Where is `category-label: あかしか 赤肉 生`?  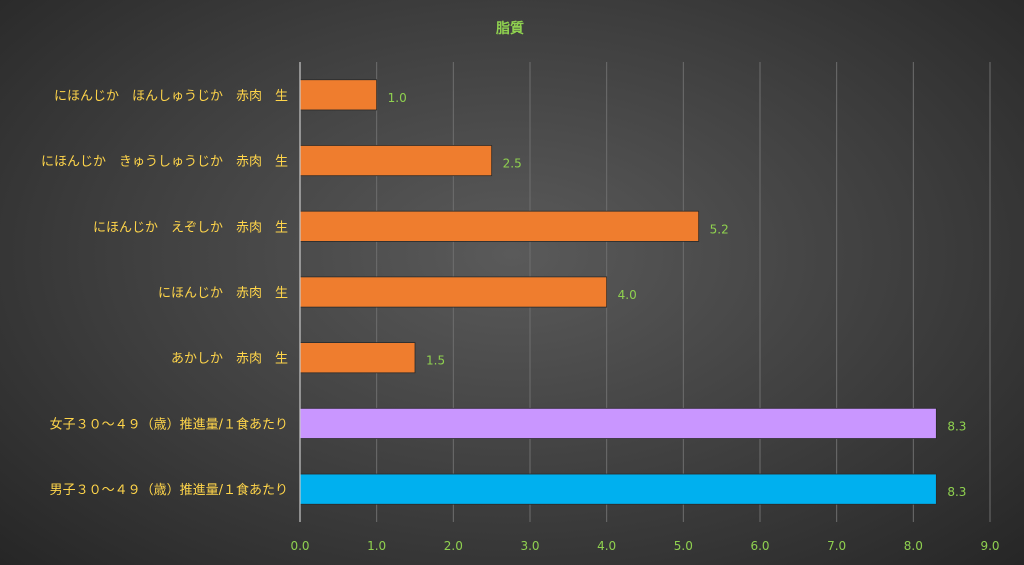
category-label: あかしか 赤肉 生 is located at coordinates (229, 359).